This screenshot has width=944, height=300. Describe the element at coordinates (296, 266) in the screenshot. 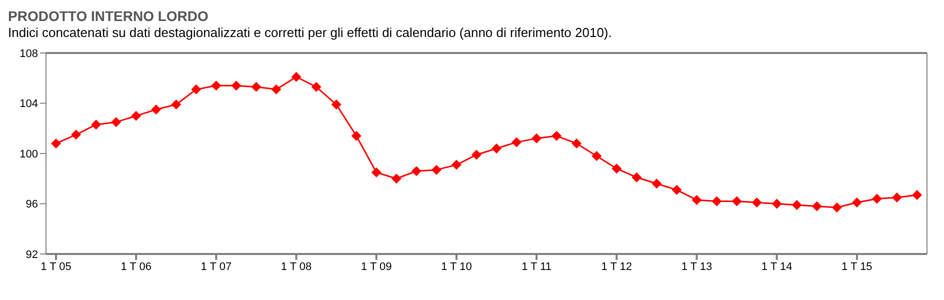

I see `x-tick-label: 1 T 08` at that location.